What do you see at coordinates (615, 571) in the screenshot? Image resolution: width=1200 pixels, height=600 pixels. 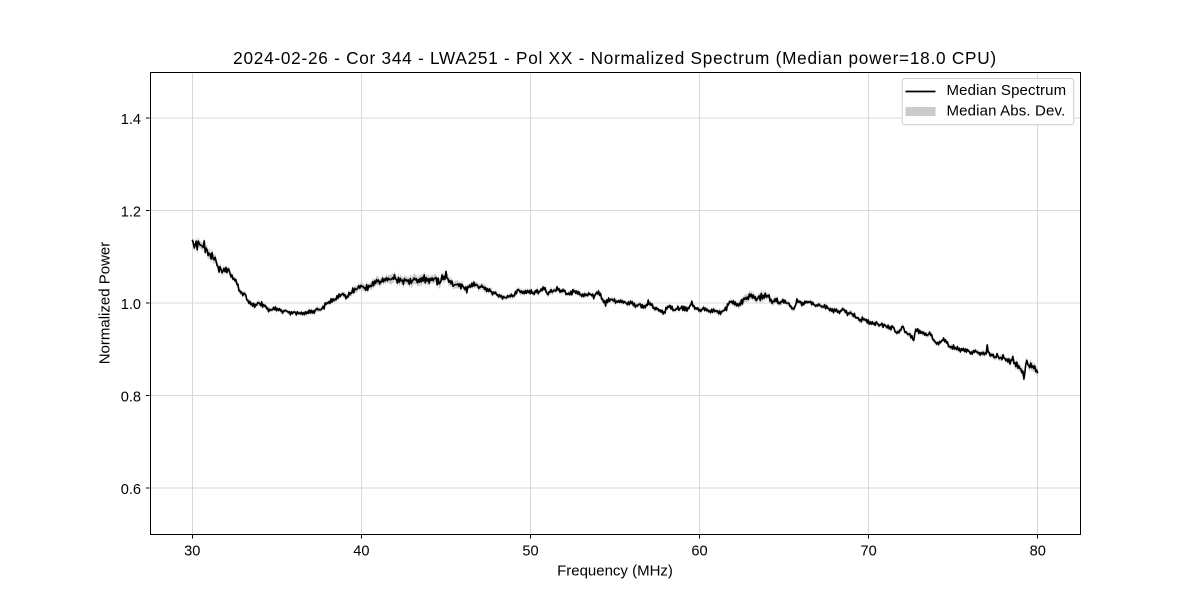 I see `svg-text: Frequency (MHz)` at bounding box center [615, 571].